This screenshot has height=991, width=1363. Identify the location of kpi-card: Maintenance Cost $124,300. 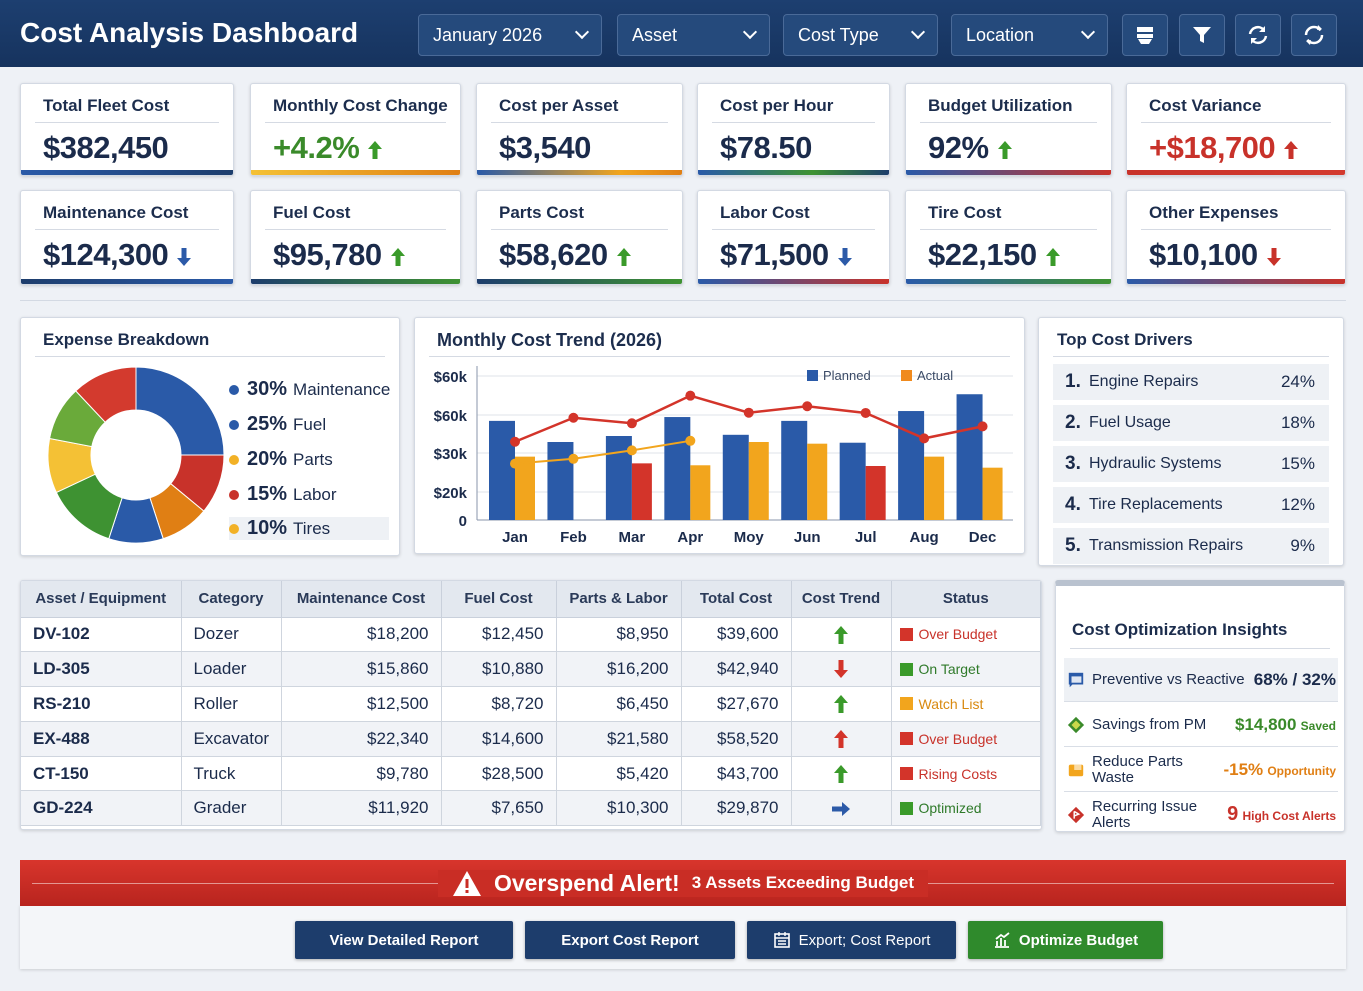
(127, 237).